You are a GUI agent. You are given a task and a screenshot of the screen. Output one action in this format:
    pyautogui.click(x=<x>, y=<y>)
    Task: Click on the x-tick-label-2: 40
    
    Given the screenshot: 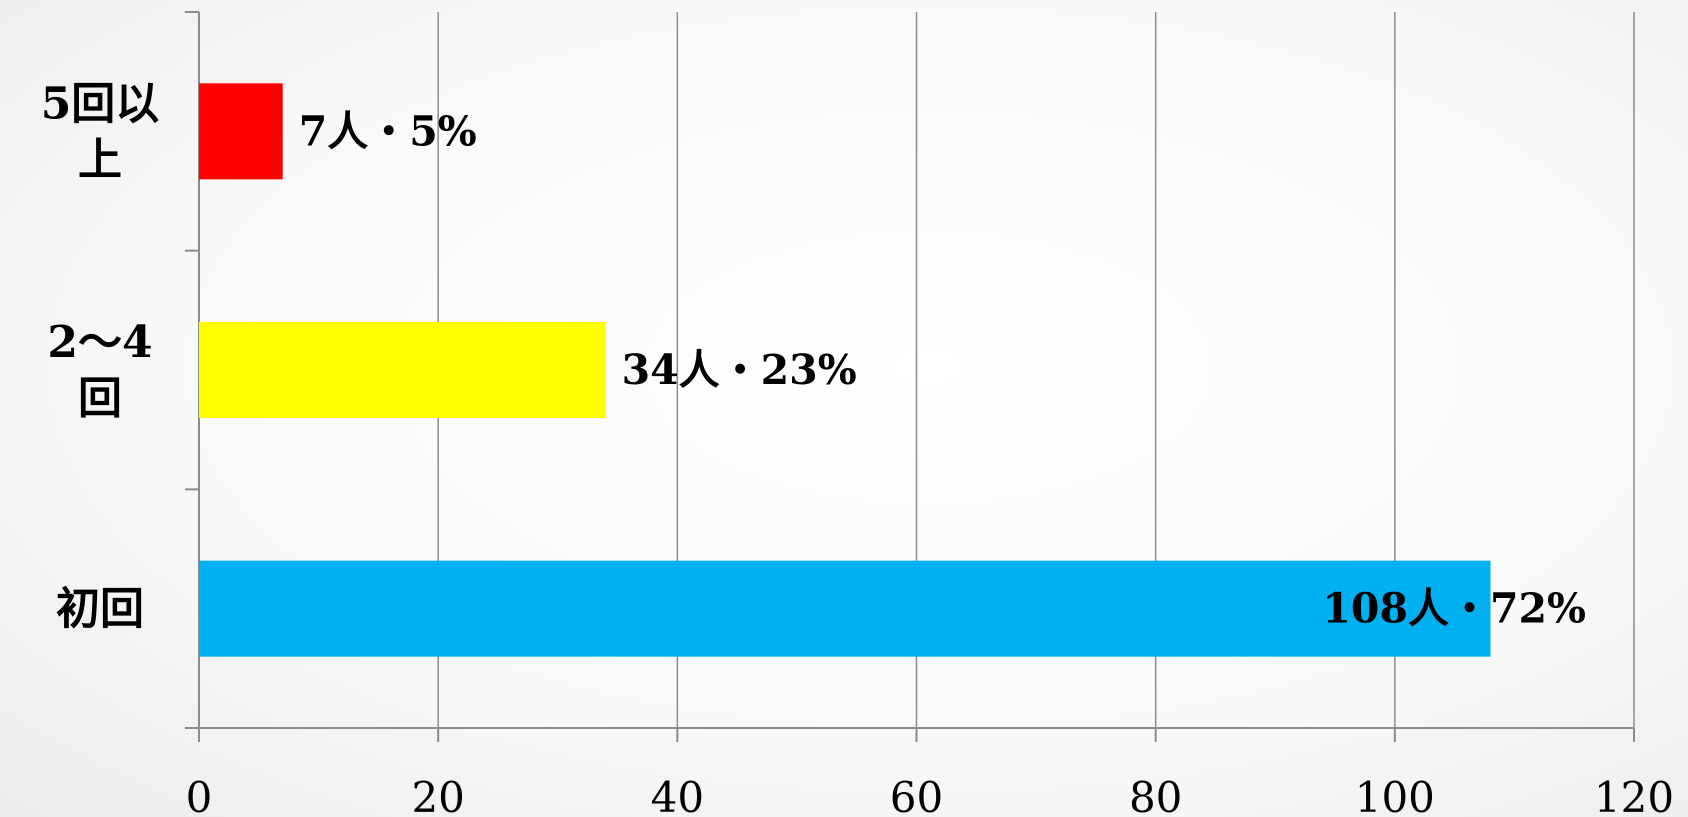 What is the action you would take?
    pyautogui.click(x=677, y=795)
    